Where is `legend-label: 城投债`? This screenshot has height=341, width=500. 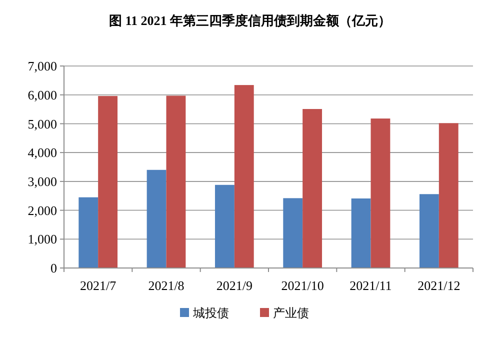 legend-label: 城投债 is located at coordinates (210, 313).